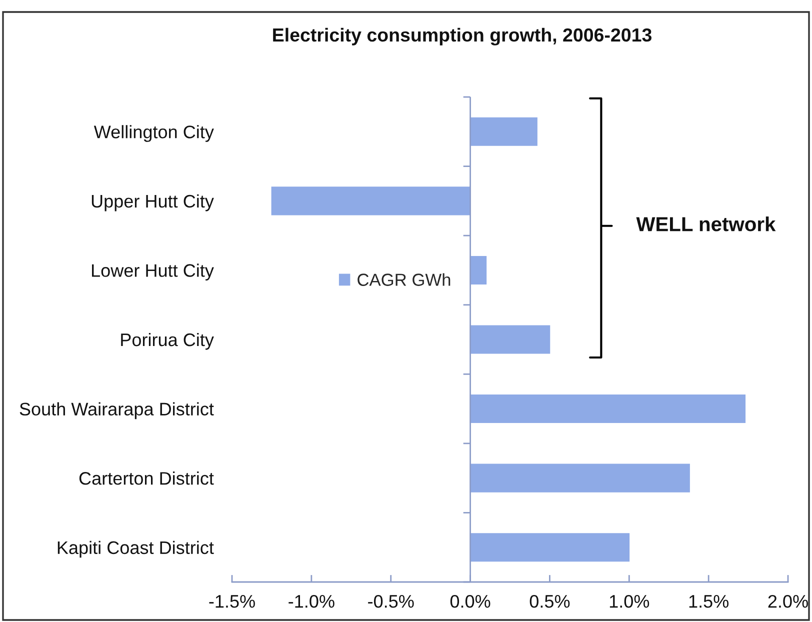 The image size is (812, 622). Describe the element at coordinates (136, 549) in the screenshot. I see `y-tick-label: Kapiti Coast District` at that location.